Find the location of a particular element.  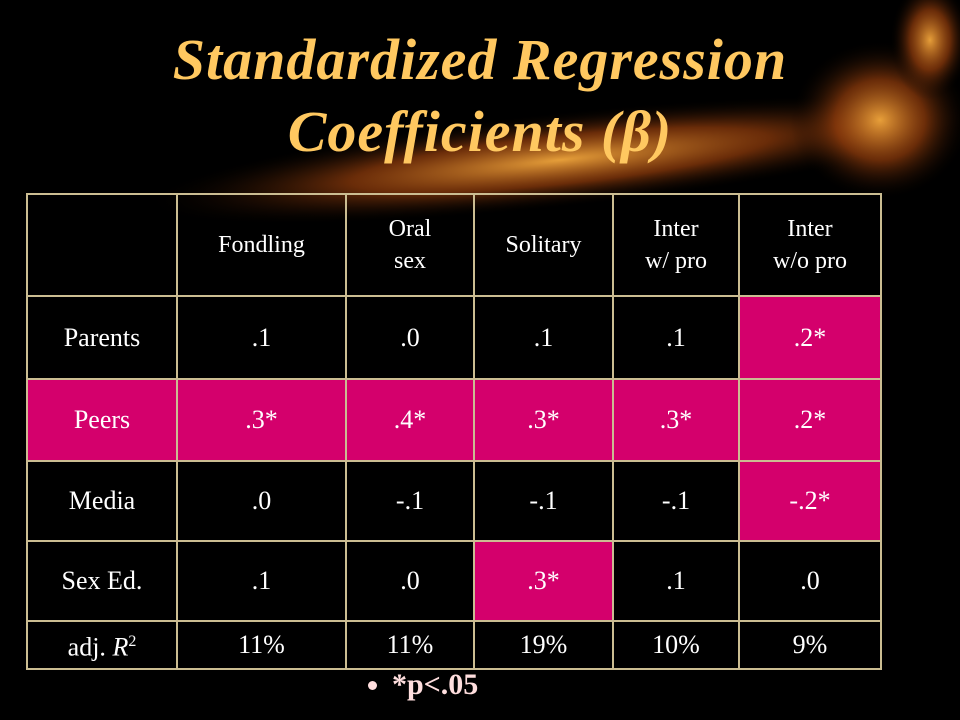

header-cell: Inter w/o pro is located at coordinates (810, 245).